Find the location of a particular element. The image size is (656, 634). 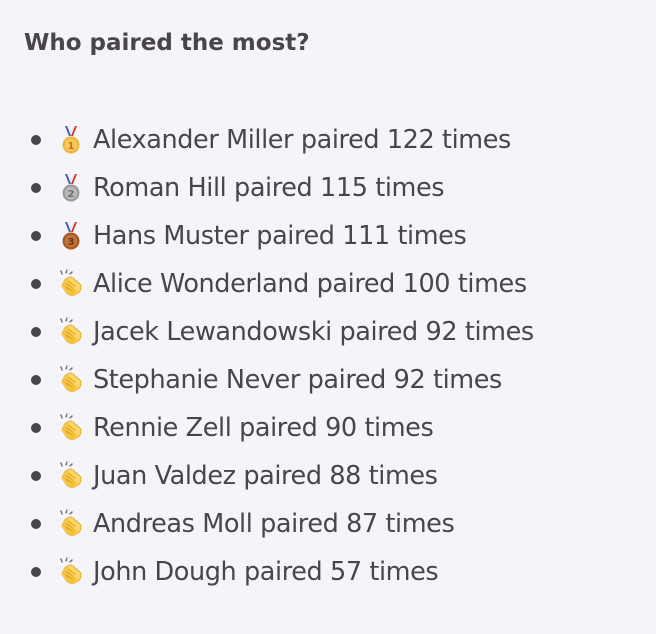

ranking-item-9: Andreas Moll paired 87 times is located at coordinates (340, 524).